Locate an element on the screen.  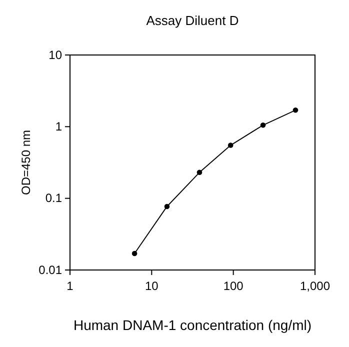
y-tick-label: 0.01 is located at coordinates (50, 269).